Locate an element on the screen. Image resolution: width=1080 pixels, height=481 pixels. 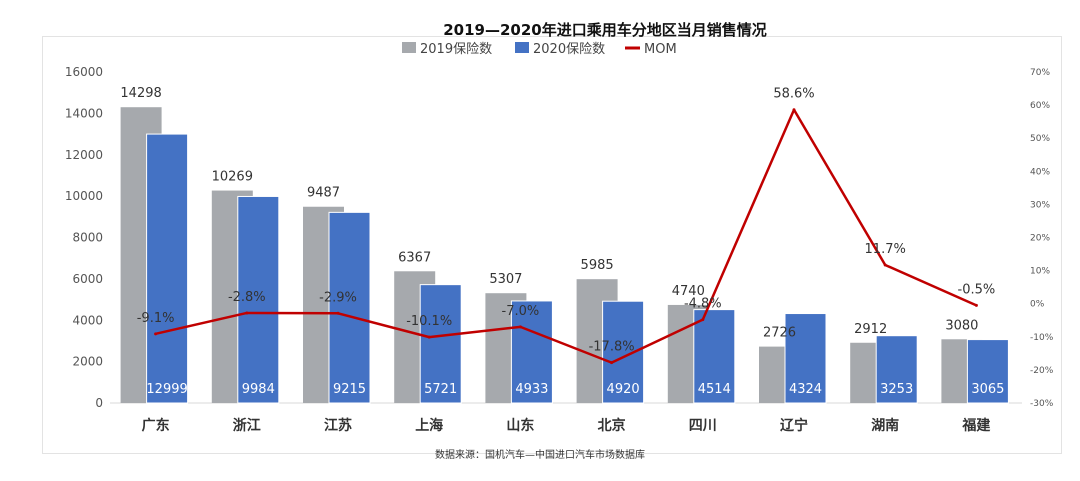
y-tick-label: 4000 is located at coordinates (87, 320).